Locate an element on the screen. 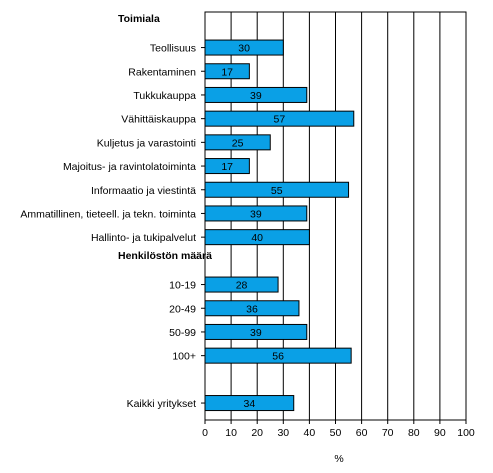  category-label: Kaikki yritykset is located at coordinates (162, 404).